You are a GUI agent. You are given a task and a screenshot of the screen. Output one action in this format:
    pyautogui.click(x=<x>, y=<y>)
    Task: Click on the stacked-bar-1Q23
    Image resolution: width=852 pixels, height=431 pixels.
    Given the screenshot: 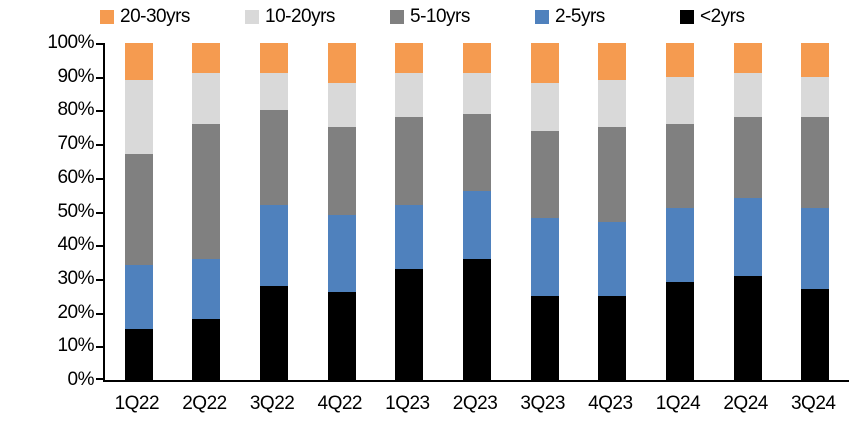 What is the action you would take?
    pyautogui.click(x=409, y=211)
    